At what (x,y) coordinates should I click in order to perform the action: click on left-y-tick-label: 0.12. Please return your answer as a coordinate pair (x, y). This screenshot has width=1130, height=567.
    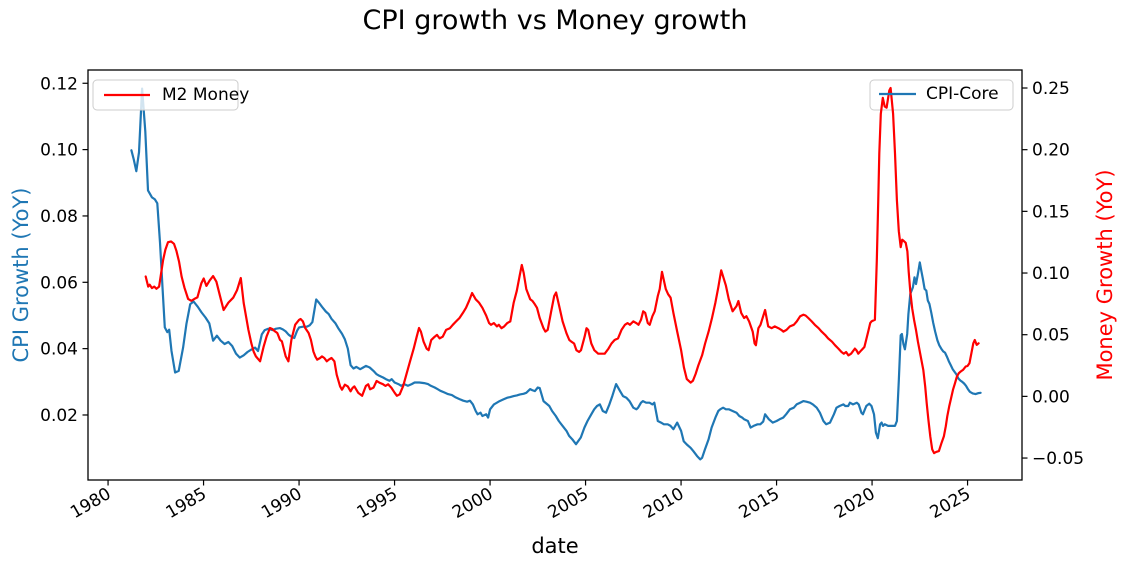
    Looking at the image, I should click on (59, 84).